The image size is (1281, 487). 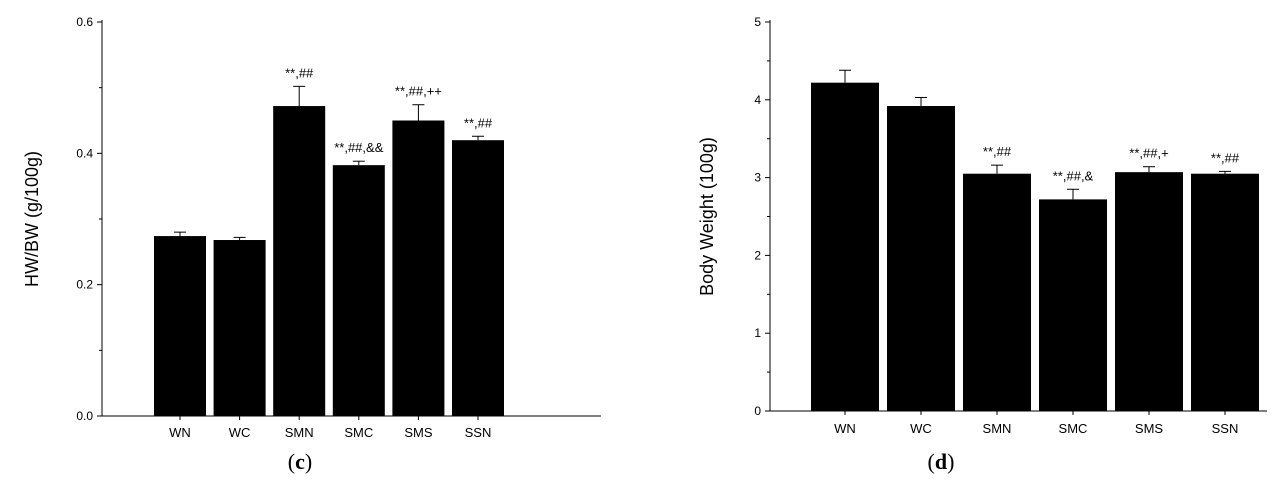 What do you see at coordinates (941, 461) in the screenshot?
I see `panel-label: (d)` at bounding box center [941, 461].